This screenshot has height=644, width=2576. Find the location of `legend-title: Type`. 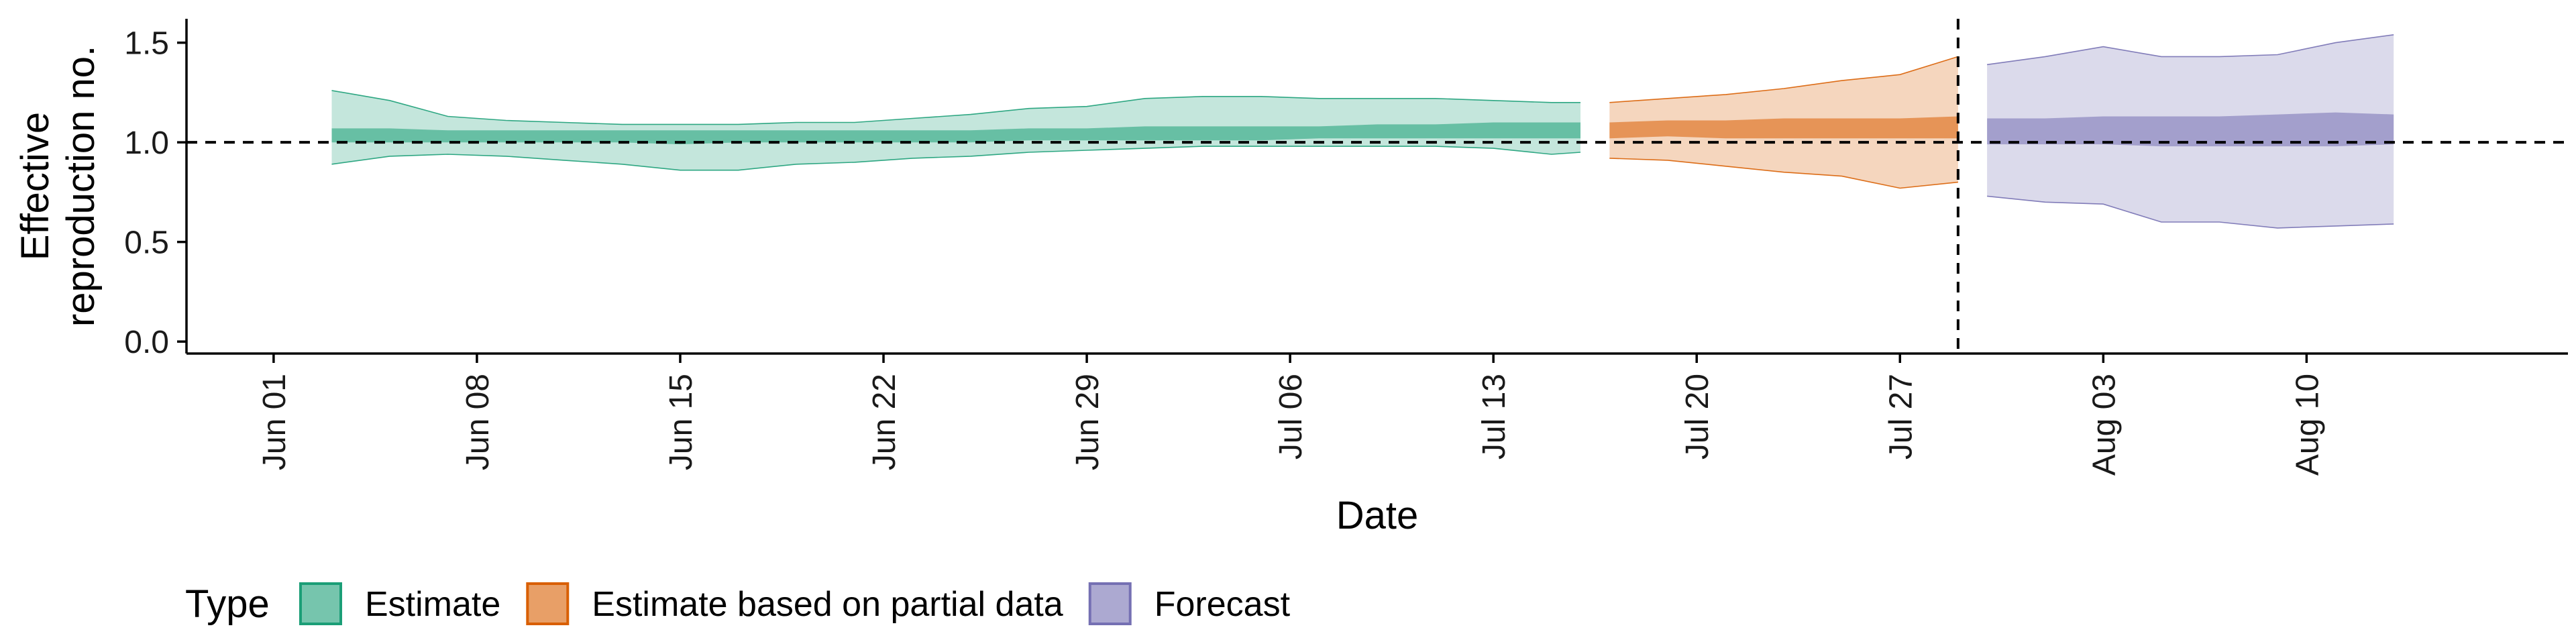

legend-title: Type is located at coordinates (227, 604).